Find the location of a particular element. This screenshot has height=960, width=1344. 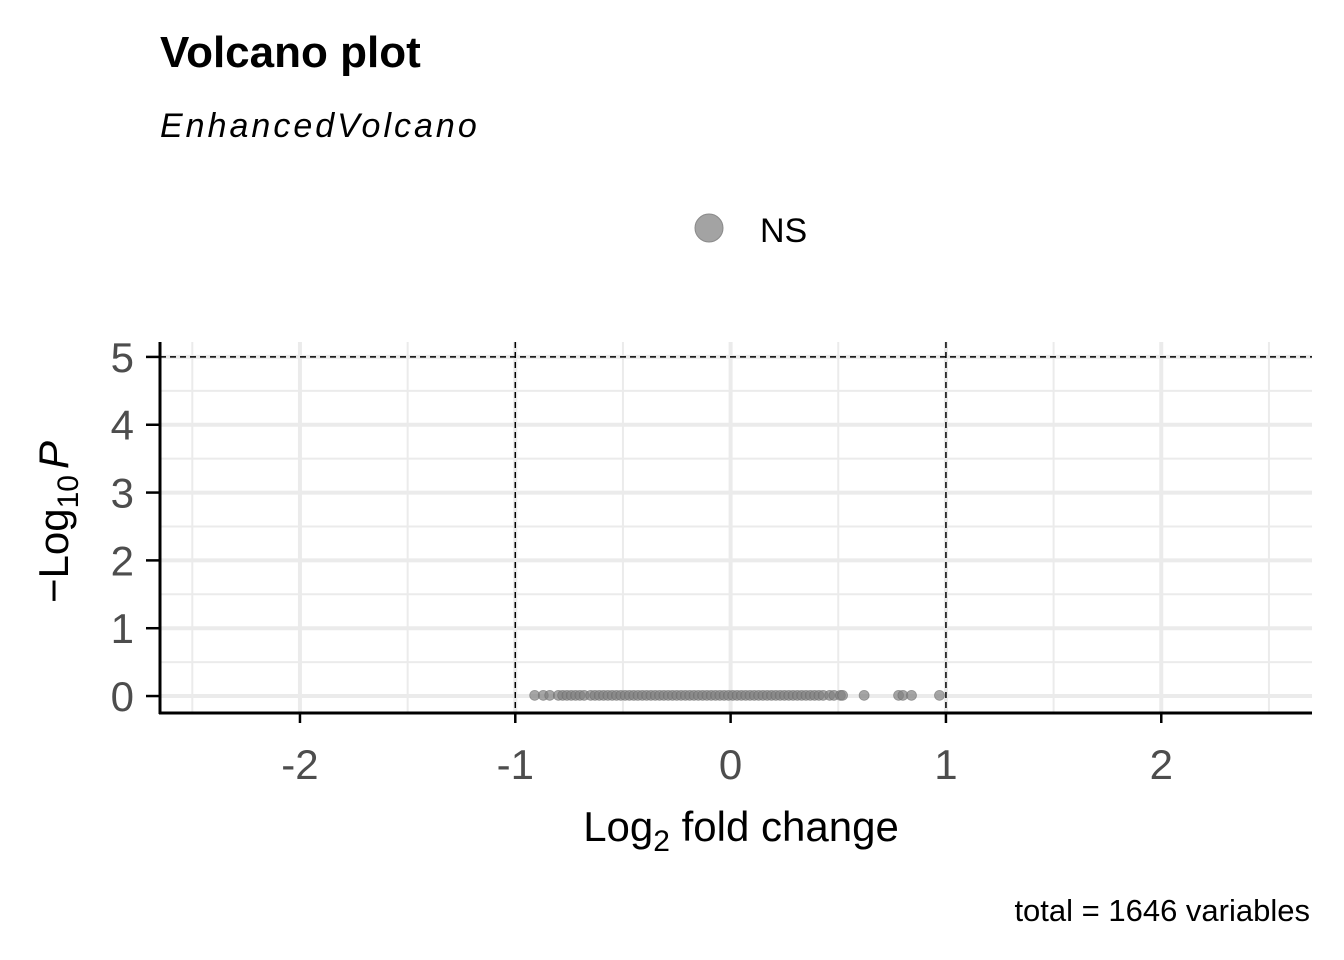

y-tick-label: 5 is located at coordinates (122, 357).